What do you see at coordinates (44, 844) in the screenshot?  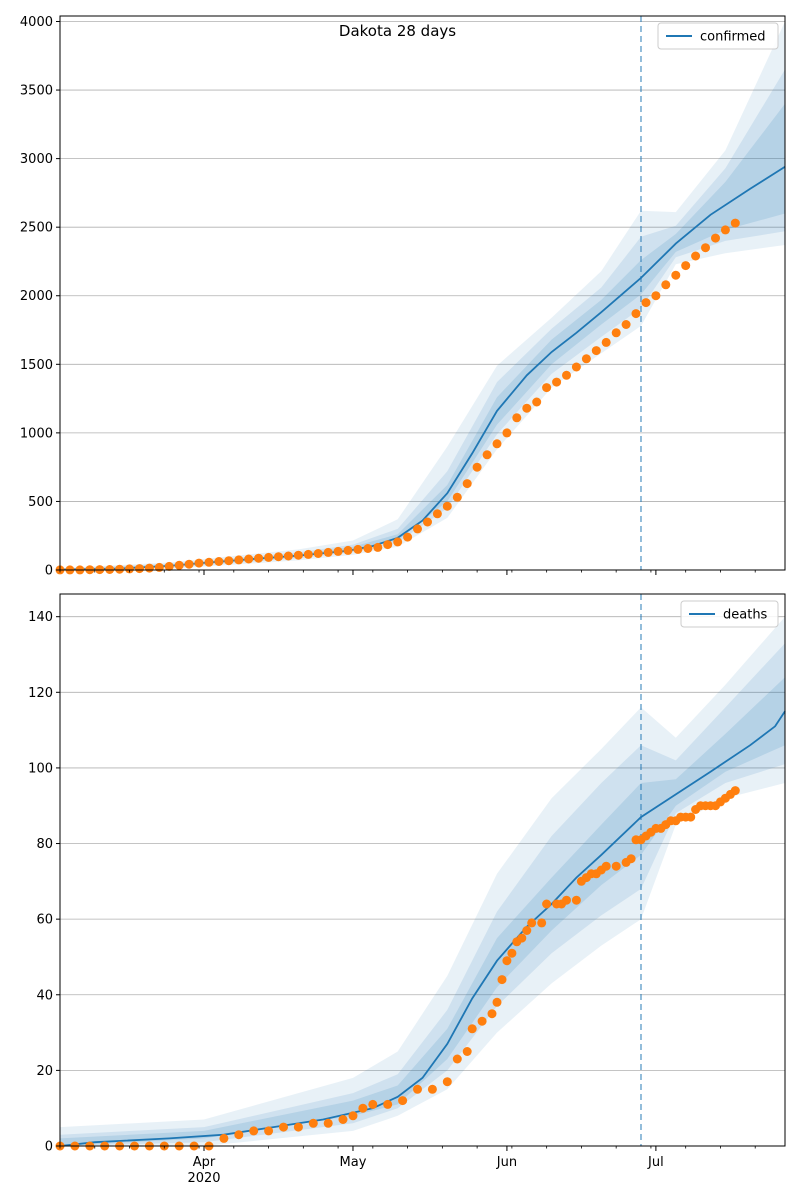 I see `y-tick-label: 80` at bounding box center [44, 844].